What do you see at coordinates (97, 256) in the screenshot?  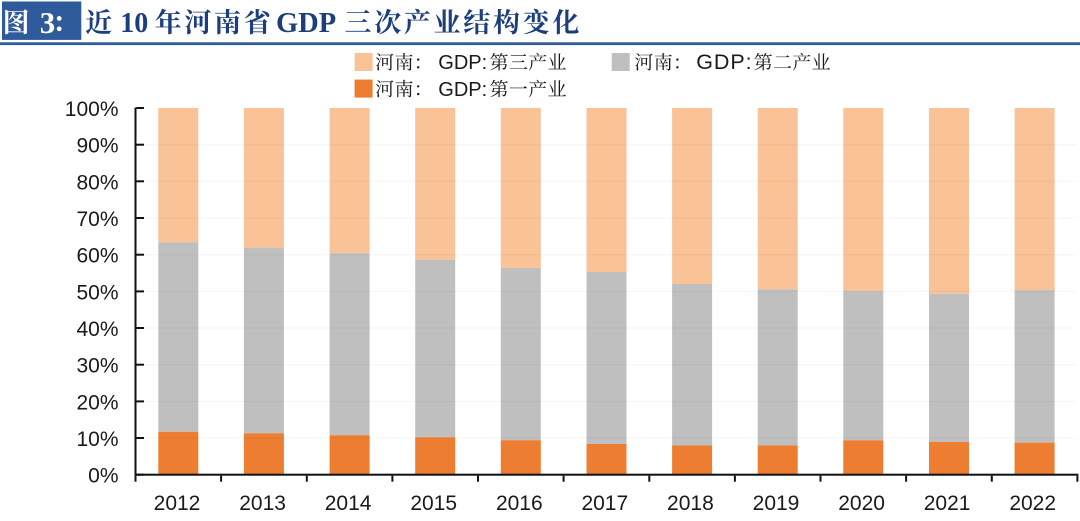 I see `svg-text: 60%` at bounding box center [97, 256].